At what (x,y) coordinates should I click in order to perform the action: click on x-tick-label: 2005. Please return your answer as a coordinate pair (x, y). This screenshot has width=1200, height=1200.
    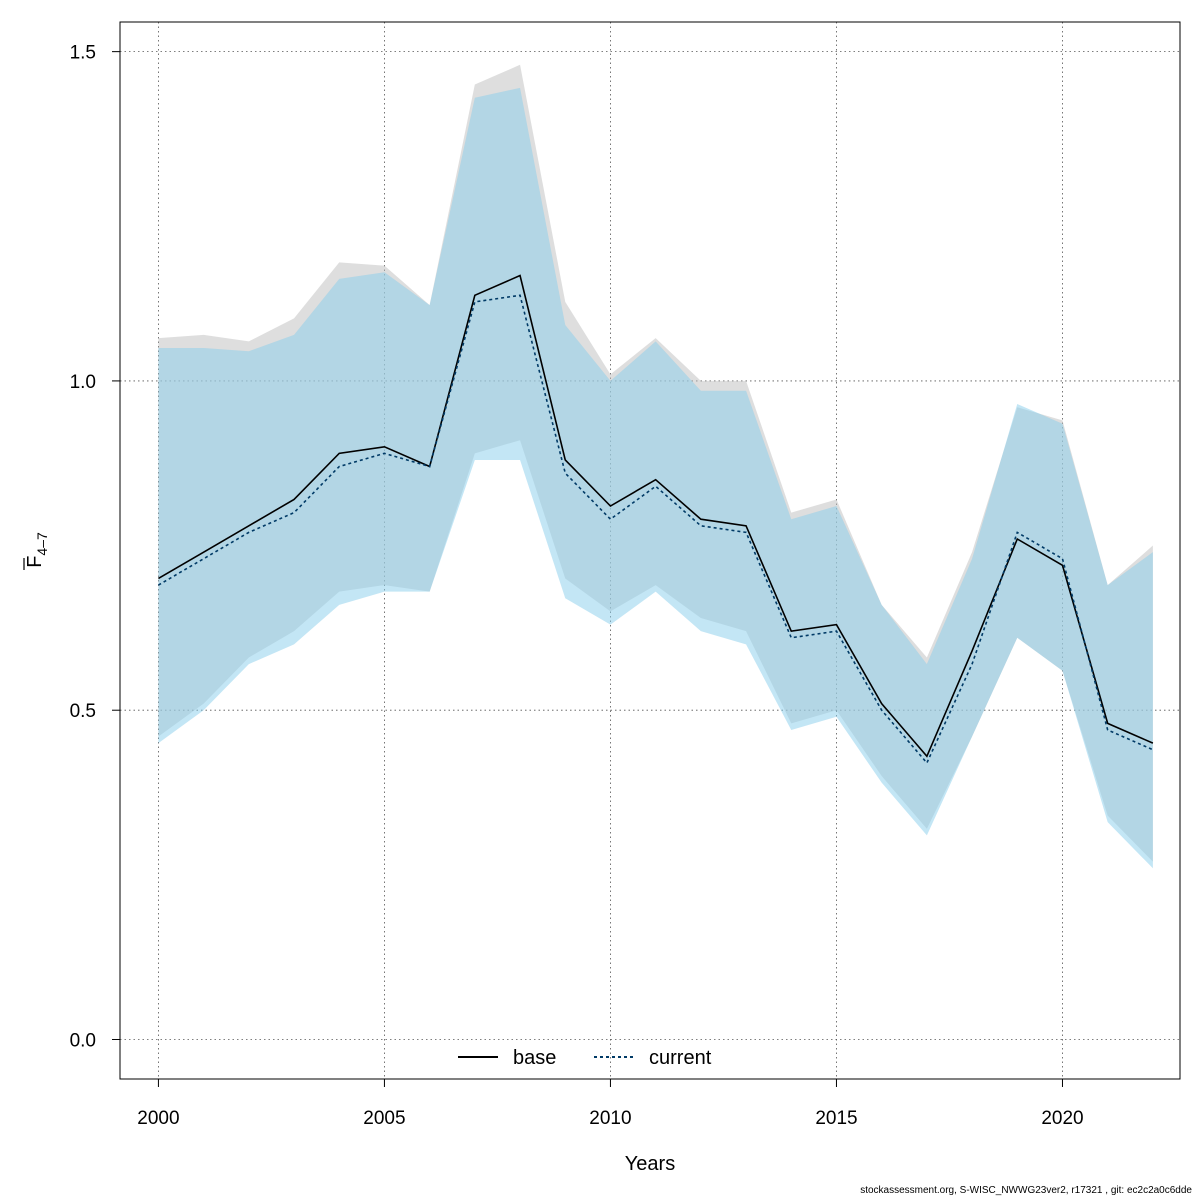
    Looking at the image, I should click on (384, 1118).